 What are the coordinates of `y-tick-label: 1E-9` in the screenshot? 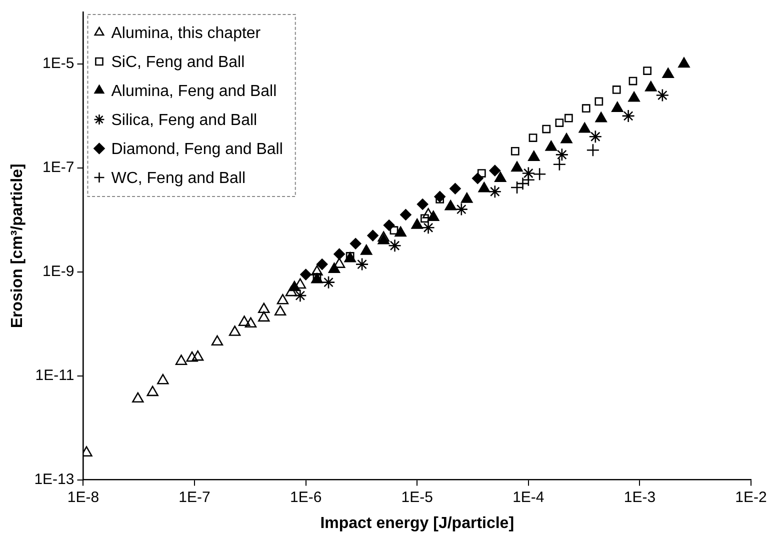 It's located at (58, 271).